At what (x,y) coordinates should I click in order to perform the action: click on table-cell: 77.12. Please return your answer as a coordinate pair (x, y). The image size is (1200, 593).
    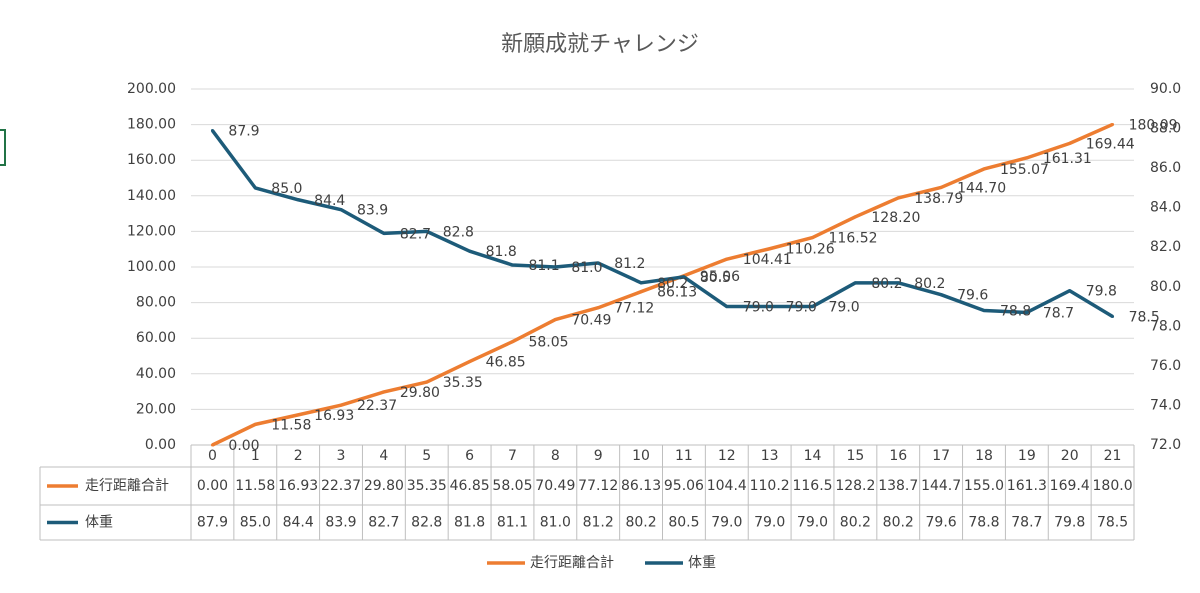
    Looking at the image, I should click on (598, 486).